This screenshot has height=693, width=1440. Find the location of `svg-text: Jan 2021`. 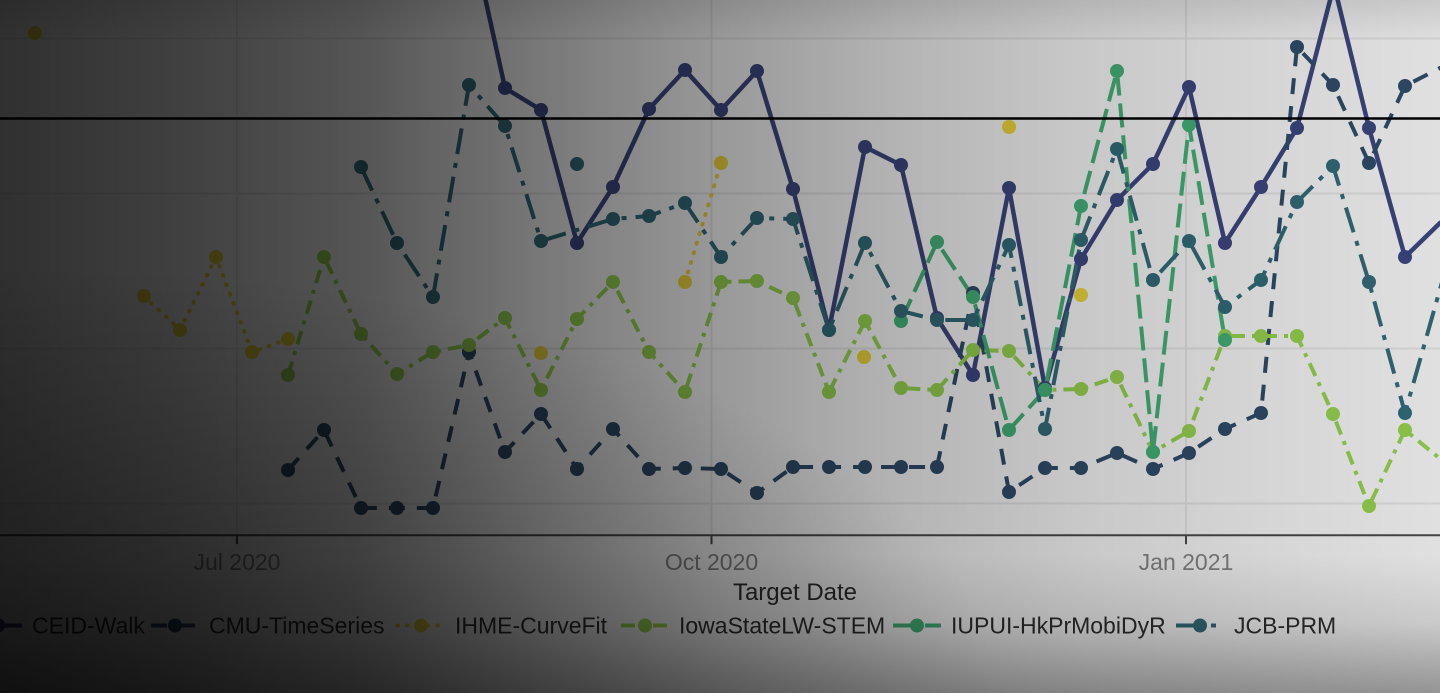

svg-text: Jan 2021 is located at coordinates (1186, 562).